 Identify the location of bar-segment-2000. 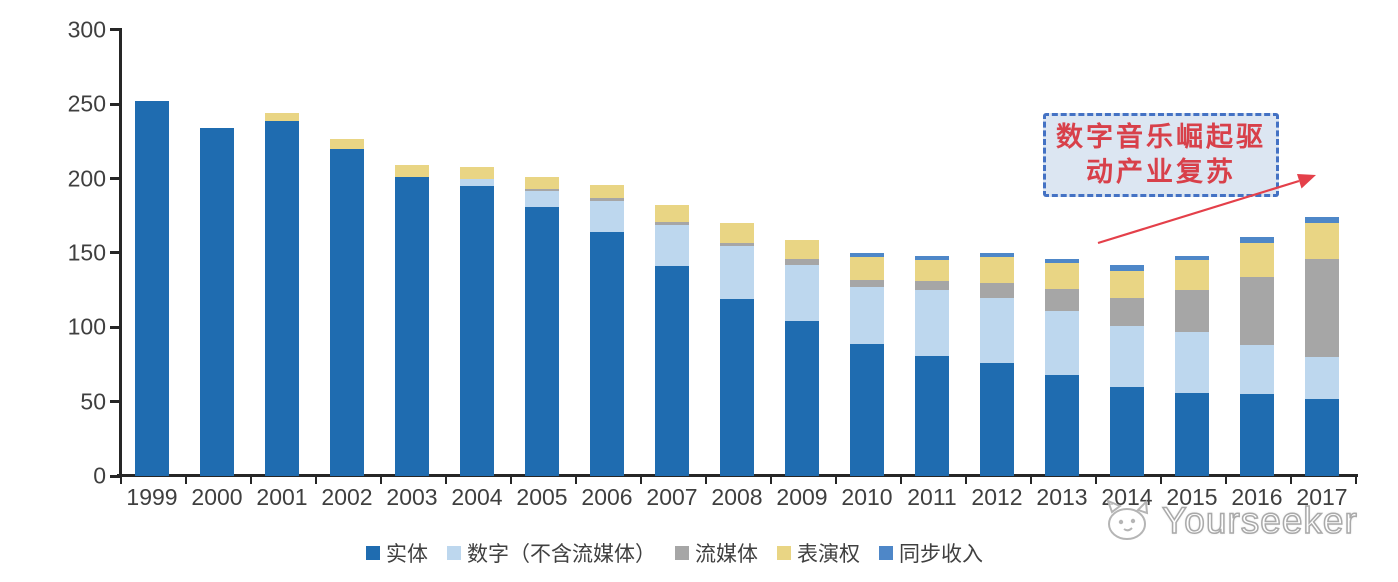
(217, 302).